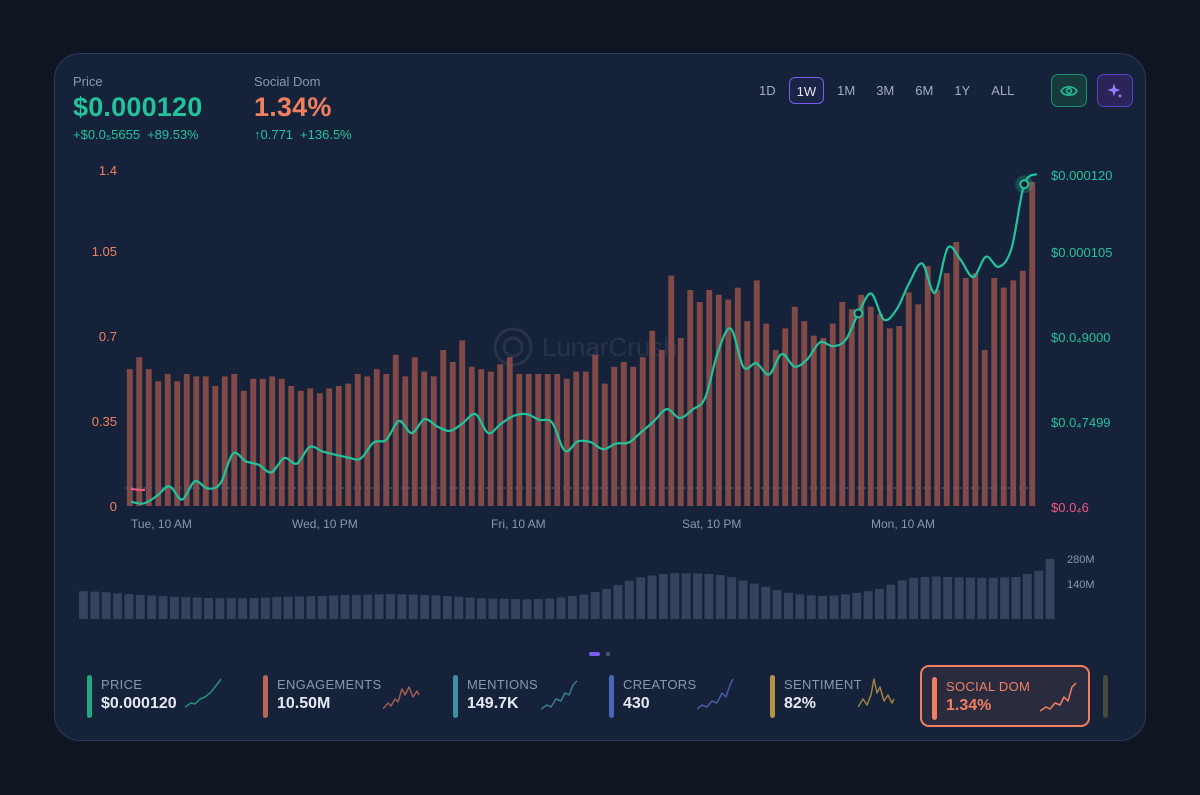  What do you see at coordinates (835, 696) in the screenshot?
I see `metric-sentiment: SENTIMENT 82%` at bounding box center [835, 696].